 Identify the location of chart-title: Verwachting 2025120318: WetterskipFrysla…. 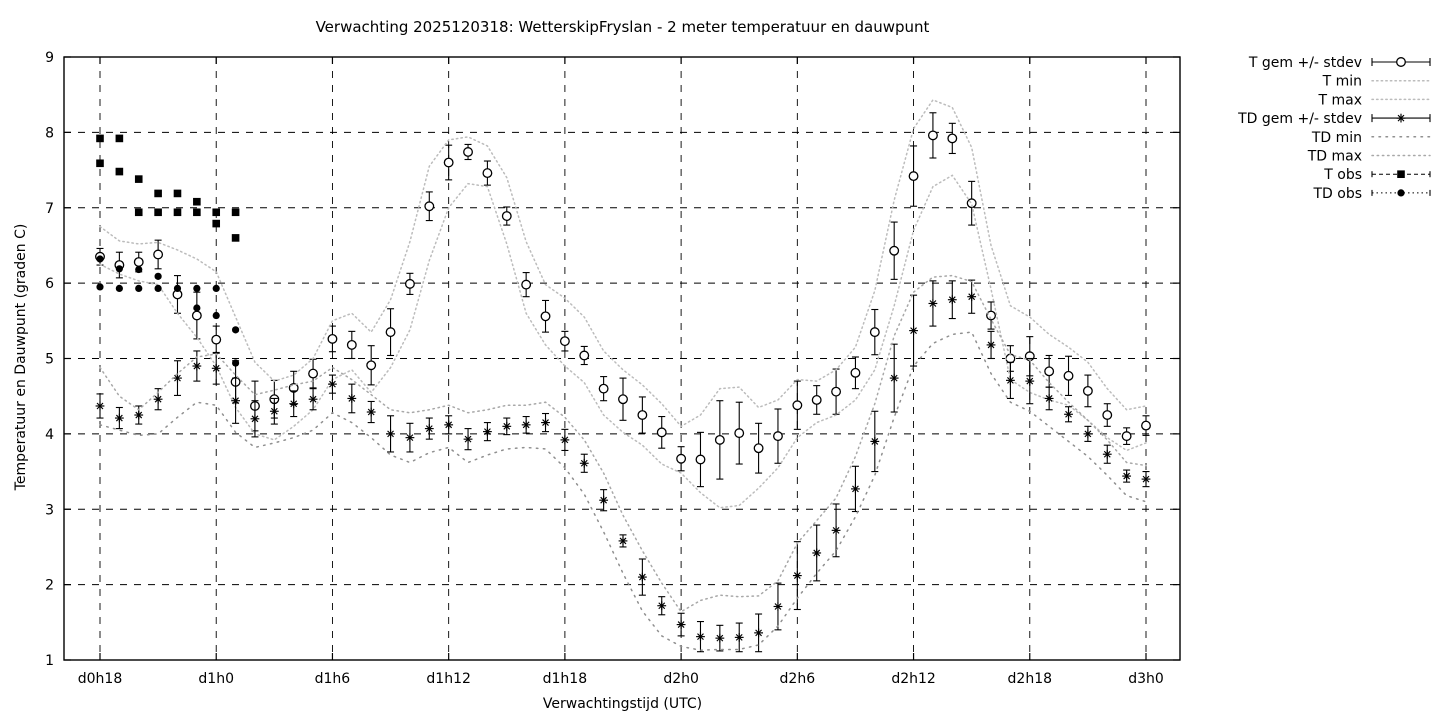
(622, 27).